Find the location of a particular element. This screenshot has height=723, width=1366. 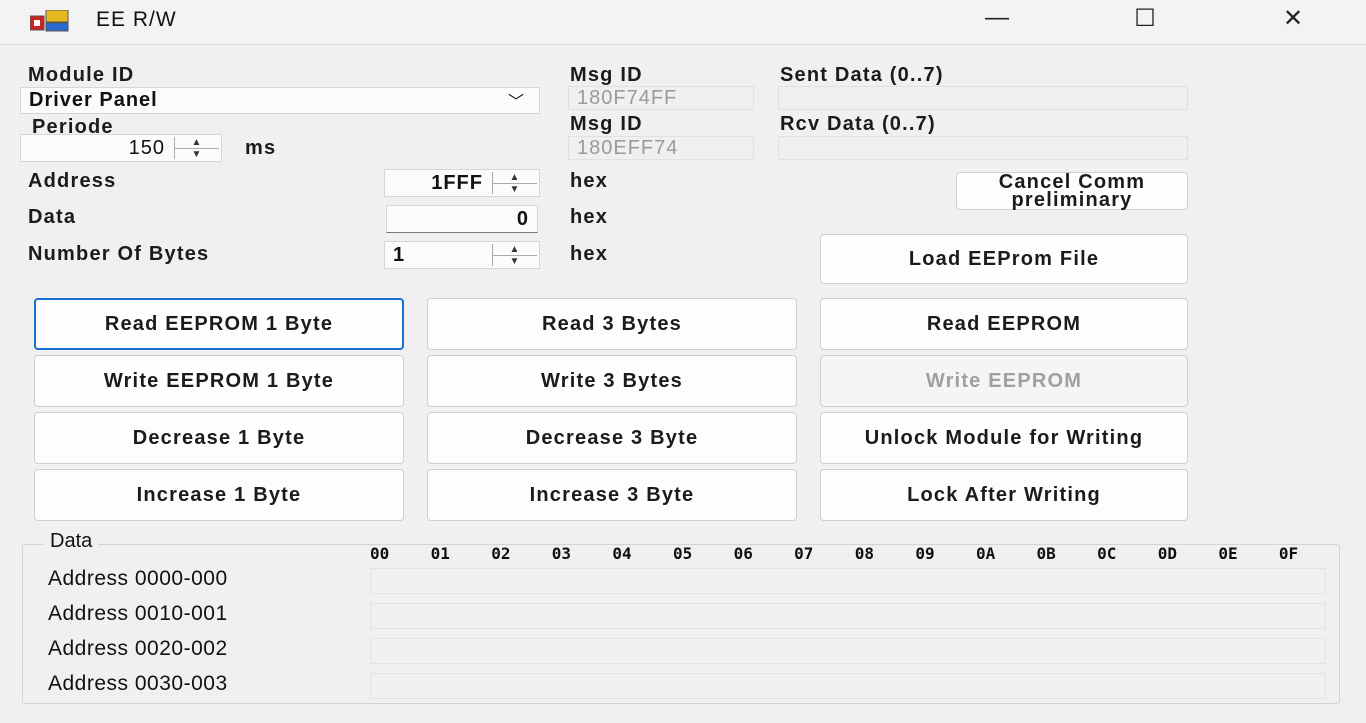

number-of-bytes-label: Number Of Bytes is located at coordinates (119, 254).